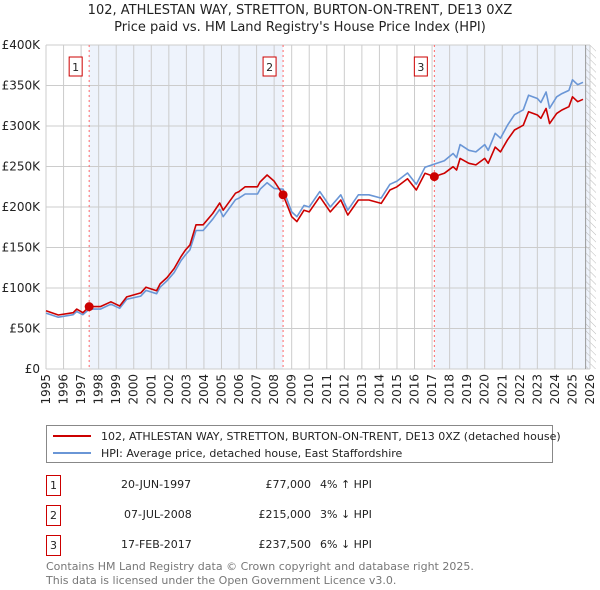  What do you see at coordinates (327, 389) in the screenshot?
I see `x-tick-label: 2011` at bounding box center [327, 389].